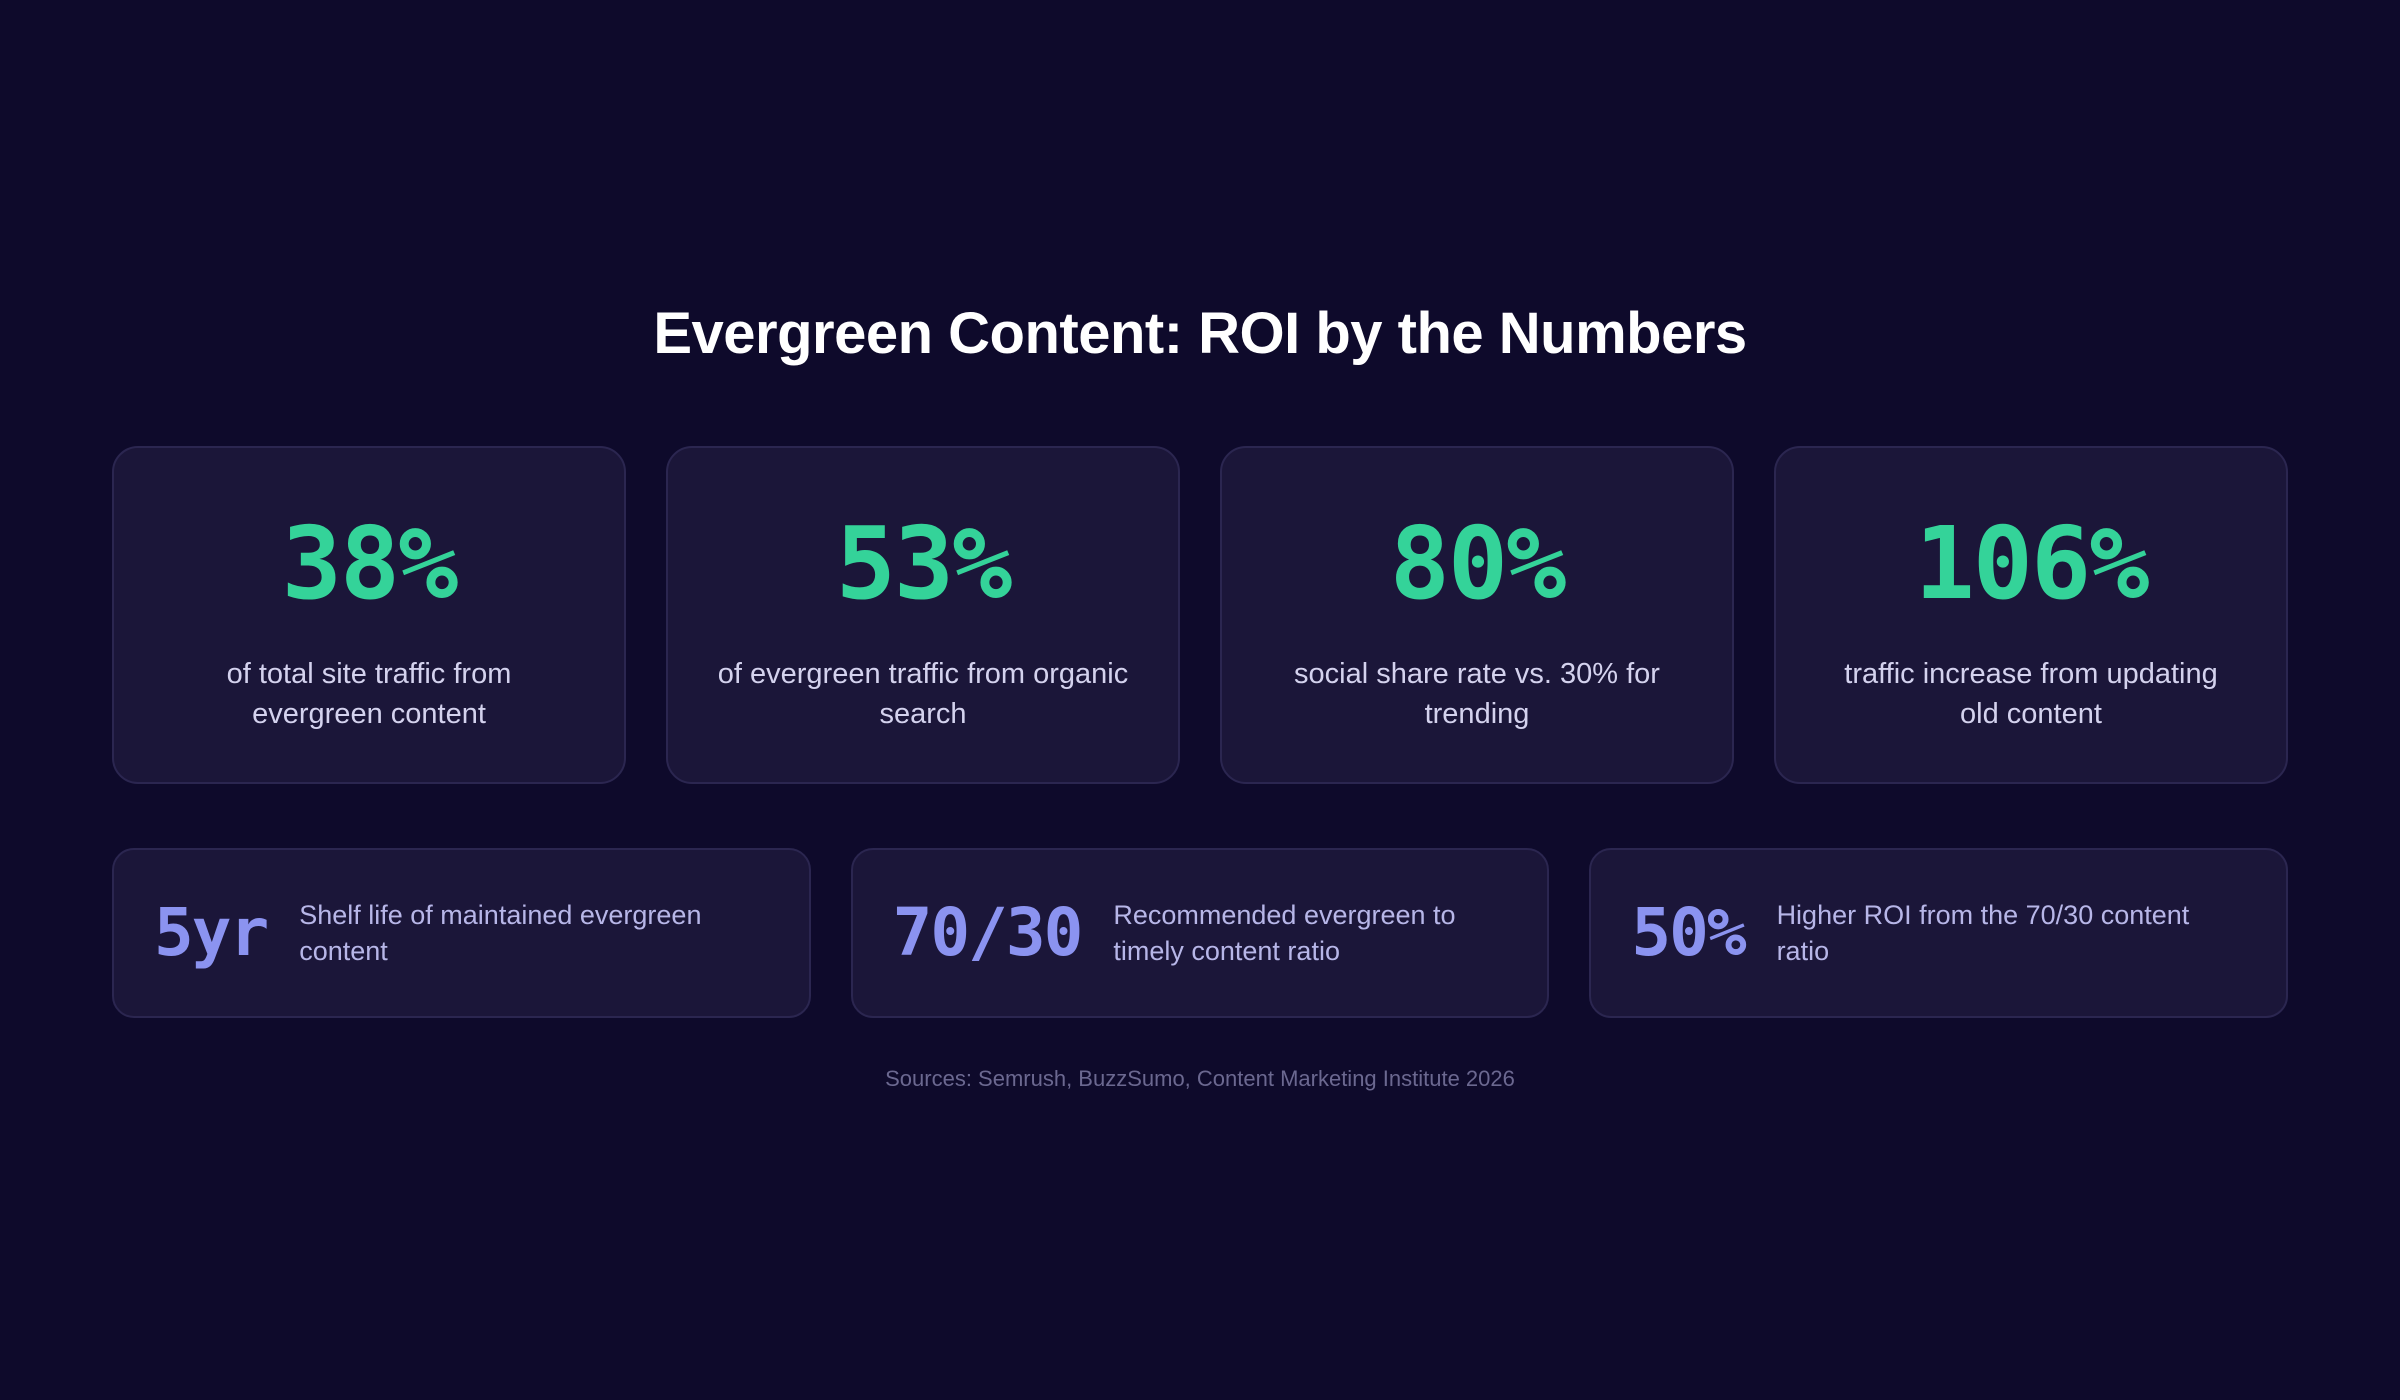  What do you see at coordinates (2032, 563) in the screenshot?
I see `stat-value: 106%` at bounding box center [2032, 563].